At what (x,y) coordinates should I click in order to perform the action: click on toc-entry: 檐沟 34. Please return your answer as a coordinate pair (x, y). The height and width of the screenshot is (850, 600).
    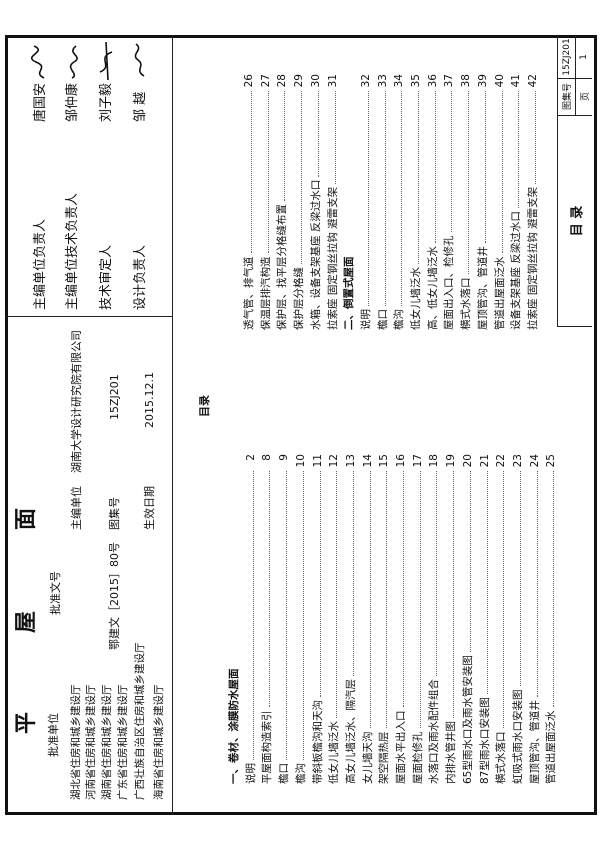
    Looking at the image, I should click on (399, 202).